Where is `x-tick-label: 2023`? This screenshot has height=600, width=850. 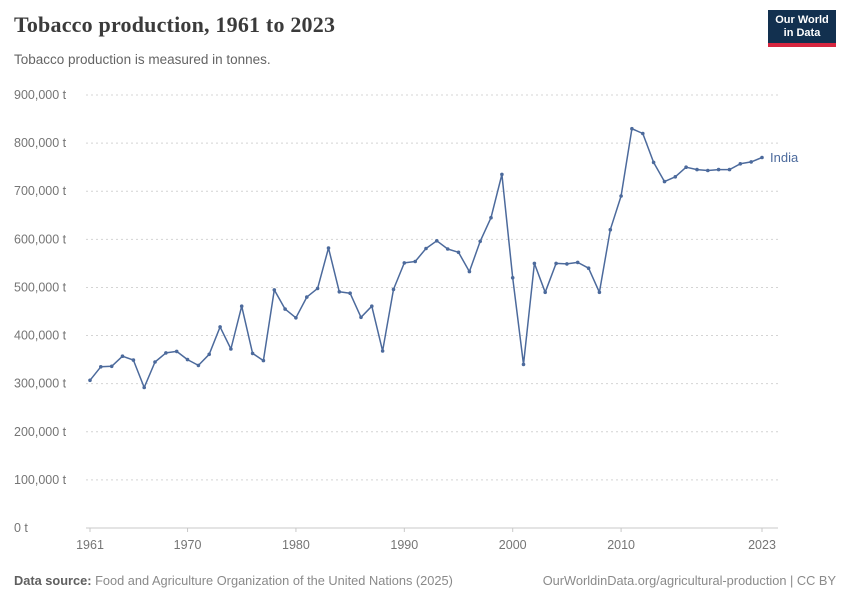 x-tick-label: 2023 is located at coordinates (762, 545).